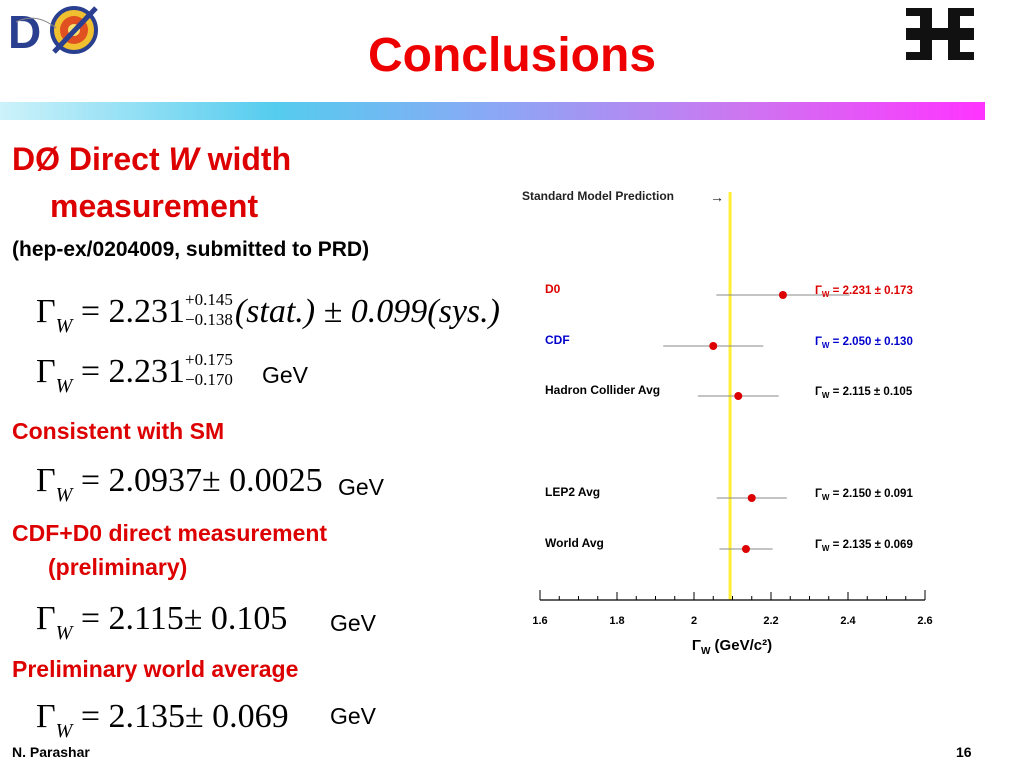 The width and height of the screenshot is (1024, 768). I want to click on sm-arrow: →, so click(717, 197).